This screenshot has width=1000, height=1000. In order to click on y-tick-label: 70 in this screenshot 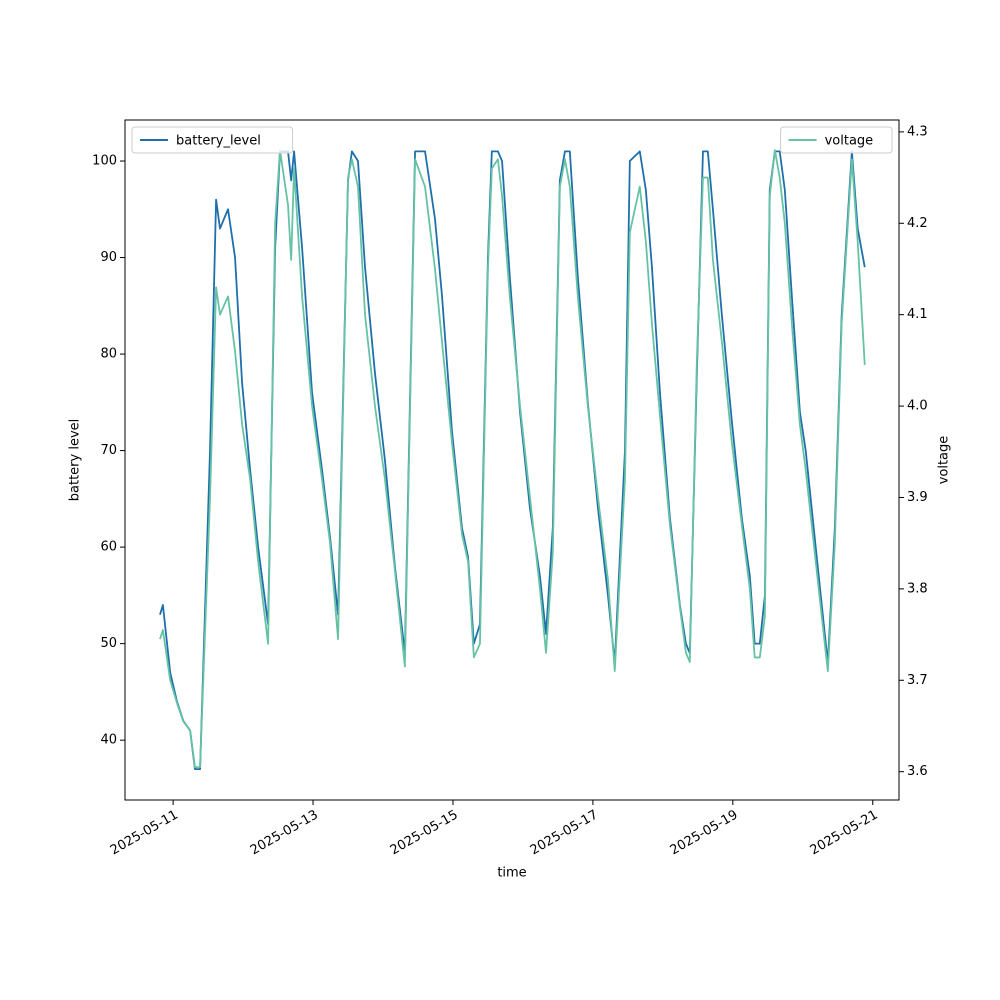, I will do `click(108, 450)`.